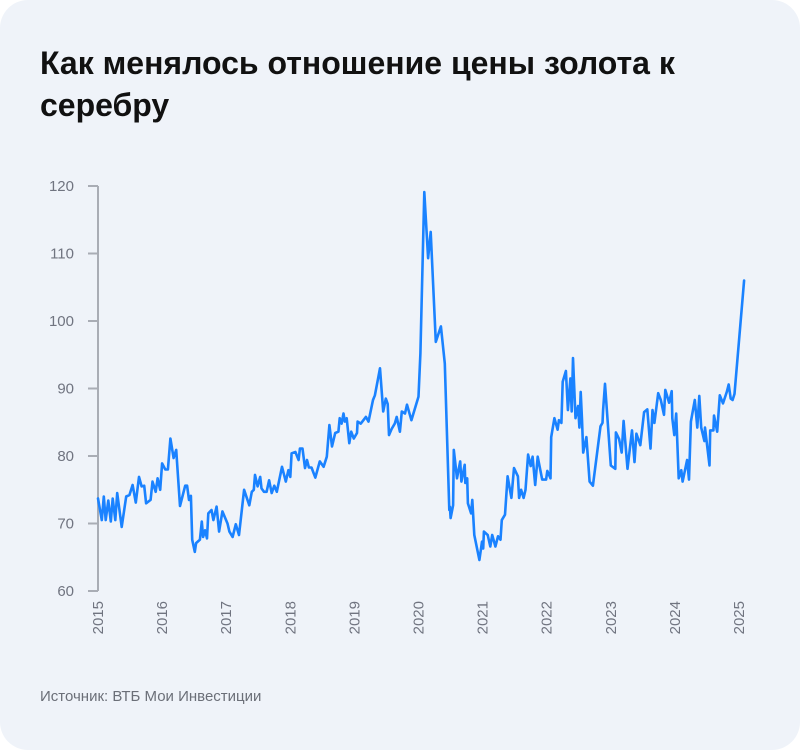  What do you see at coordinates (226, 617) in the screenshot?
I see `x-tick-label: 2017` at bounding box center [226, 617].